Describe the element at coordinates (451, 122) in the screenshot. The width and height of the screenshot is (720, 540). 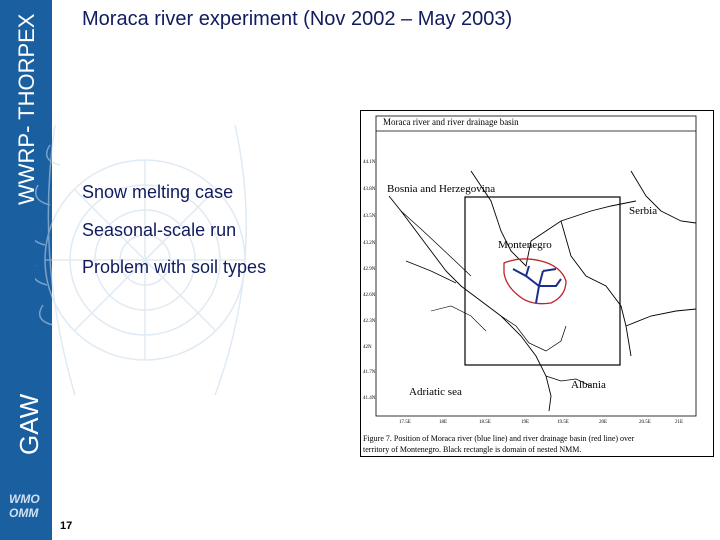
I see `map-title: Moraca river and river drainage basin` at that location.